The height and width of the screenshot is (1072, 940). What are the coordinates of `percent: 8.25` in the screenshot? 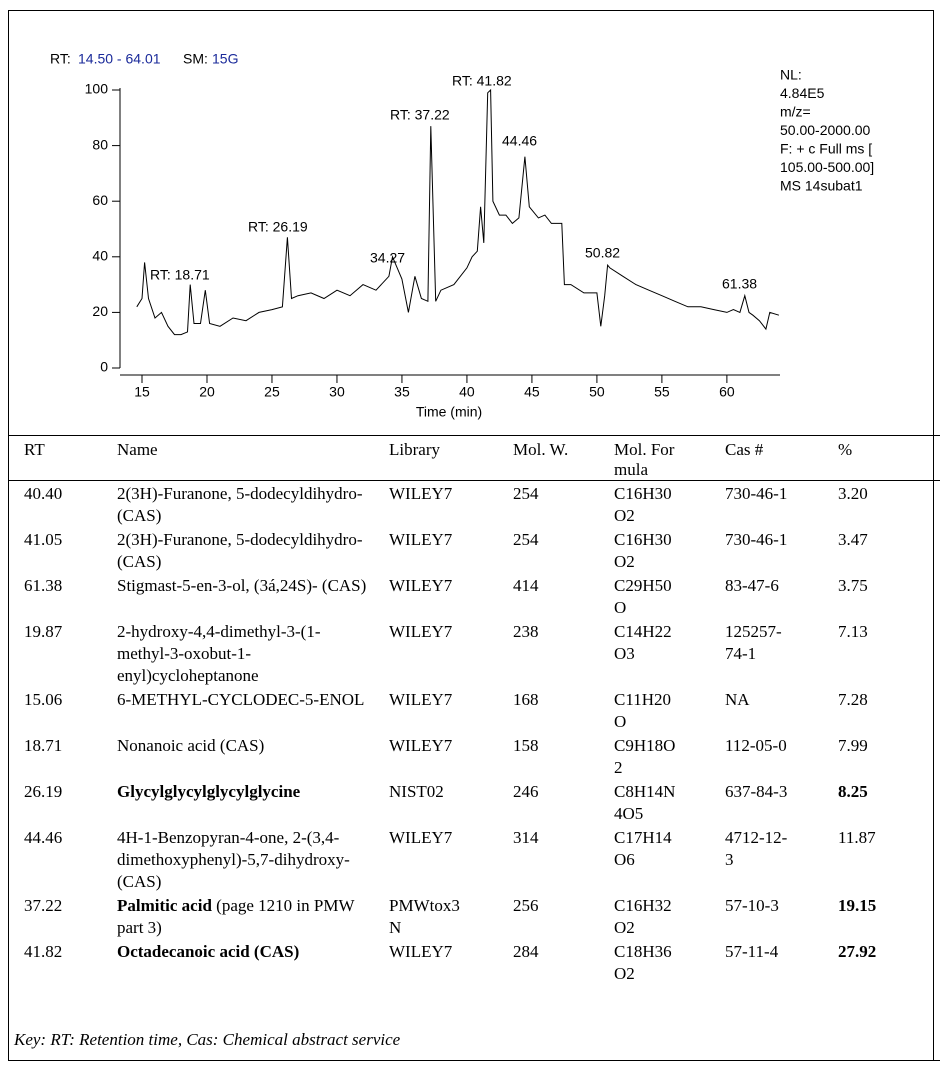 It's located at (853, 791).